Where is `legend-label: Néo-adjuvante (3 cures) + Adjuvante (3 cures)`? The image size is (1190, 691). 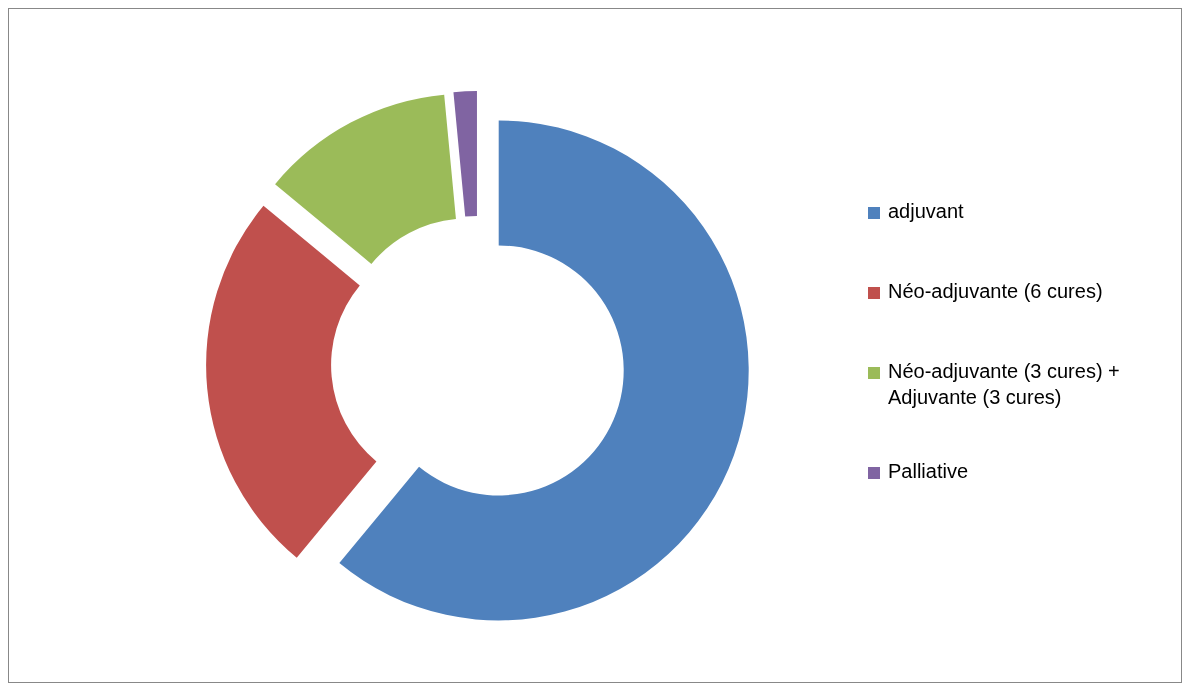 legend-label: Néo-adjuvante (3 cures) + Adjuvante (3 cures) is located at coordinates (1004, 384).